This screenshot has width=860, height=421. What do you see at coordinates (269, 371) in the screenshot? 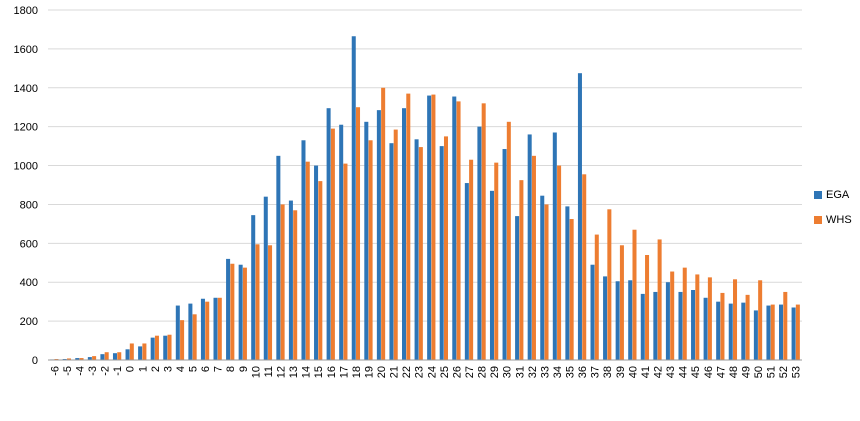
I see `x-tick-label: 11` at bounding box center [269, 371].